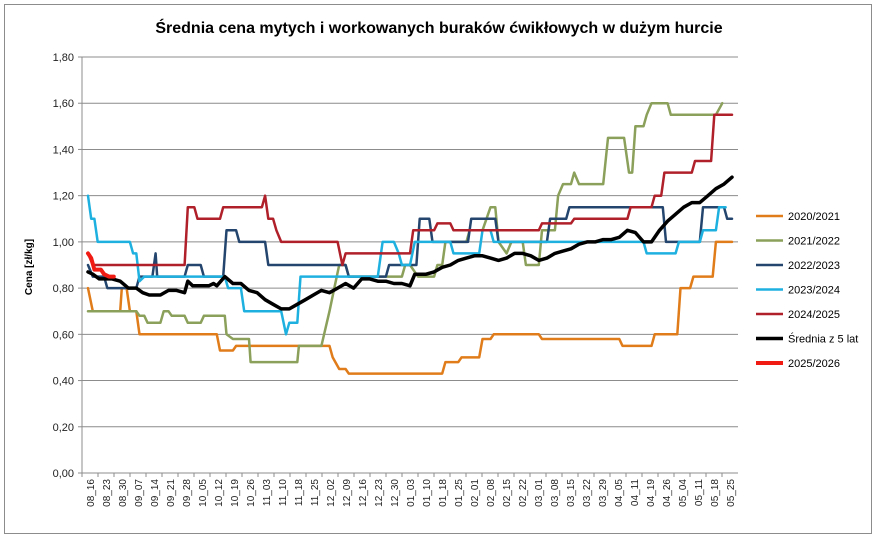 The height and width of the screenshot is (540, 878). What do you see at coordinates (555, 493) in the screenshot?
I see `x-tick-label: 03_08` at bounding box center [555, 493].